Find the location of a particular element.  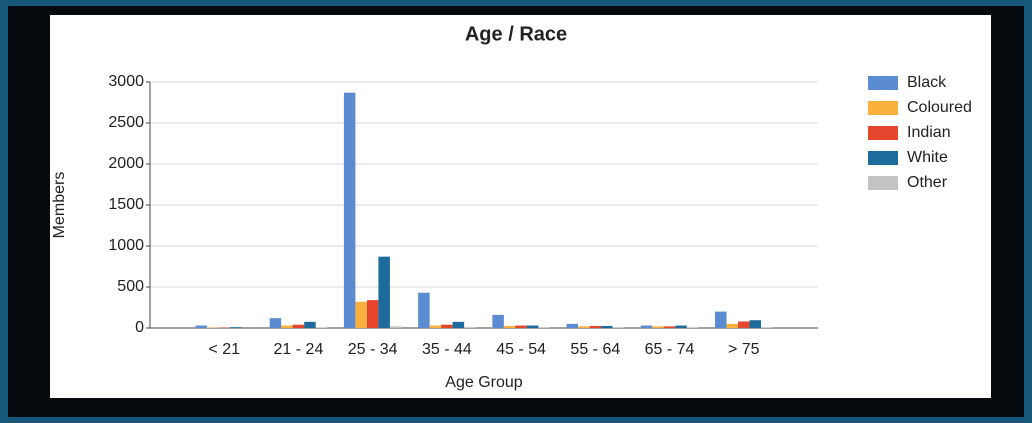

x-tick-label: < 21 is located at coordinates (224, 349).